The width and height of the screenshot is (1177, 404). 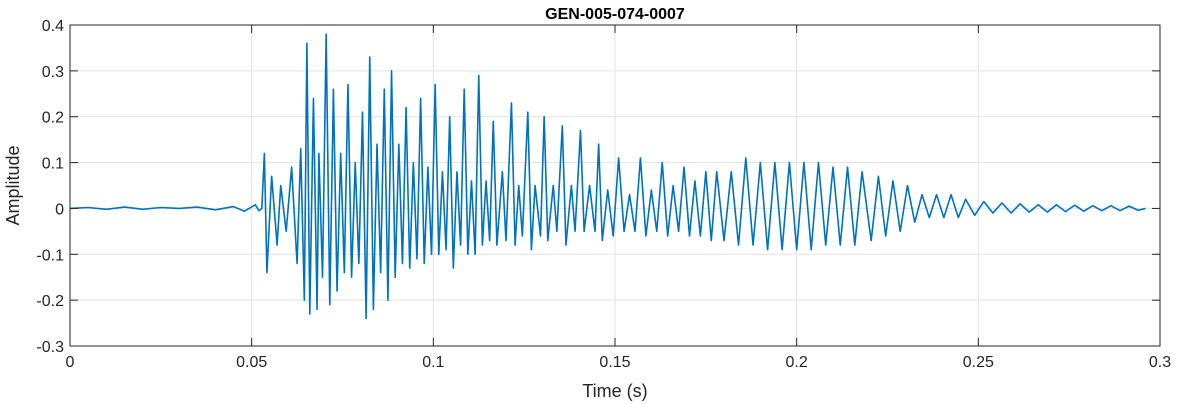 I want to click on y-tick-label: 0.1, so click(x=53, y=164).